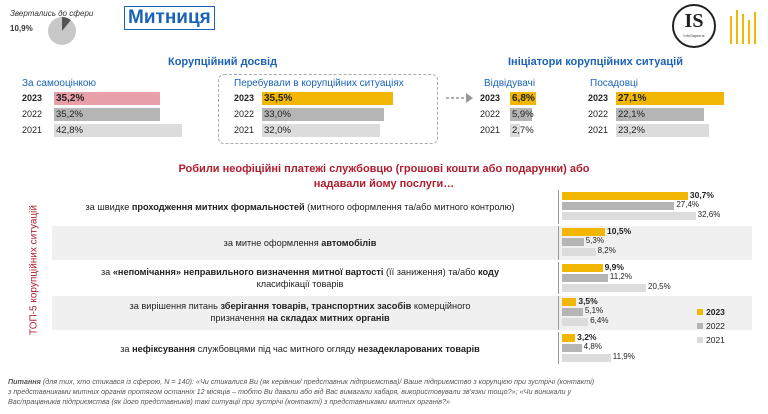 The image size is (768, 414). What do you see at coordinates (715, 312) in the screenshot?
I see `legend-label: 2023` at bounding box center [715, 312].